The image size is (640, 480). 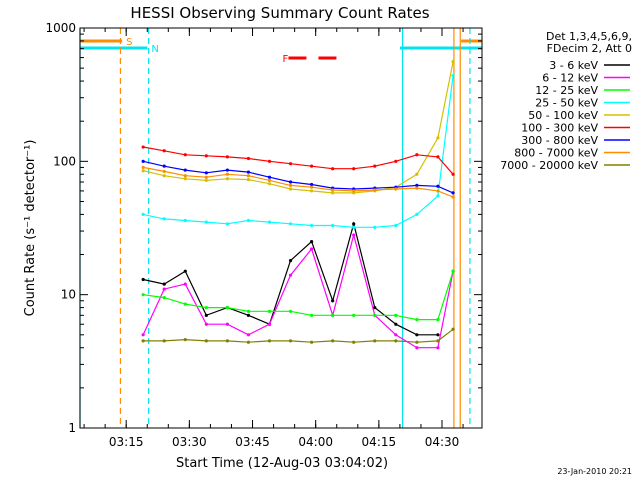 What do you see at coordinates (315, 442) in the screenshot?
I see `x-tick-label: 04:00` at bounding box center [315, 442].